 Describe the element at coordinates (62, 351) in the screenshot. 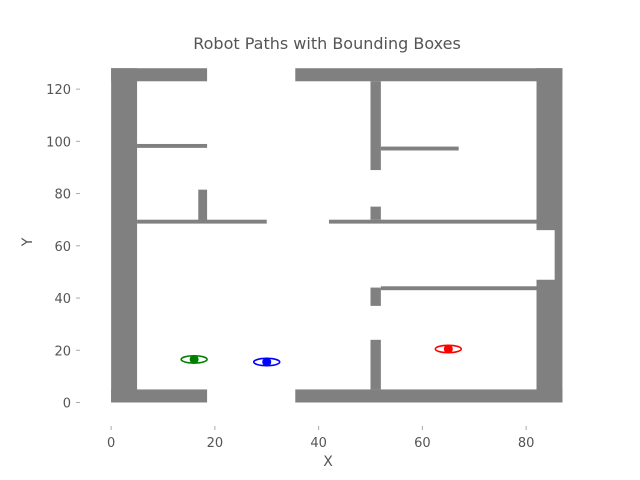

I see `y-tick-label: 20` at that location.